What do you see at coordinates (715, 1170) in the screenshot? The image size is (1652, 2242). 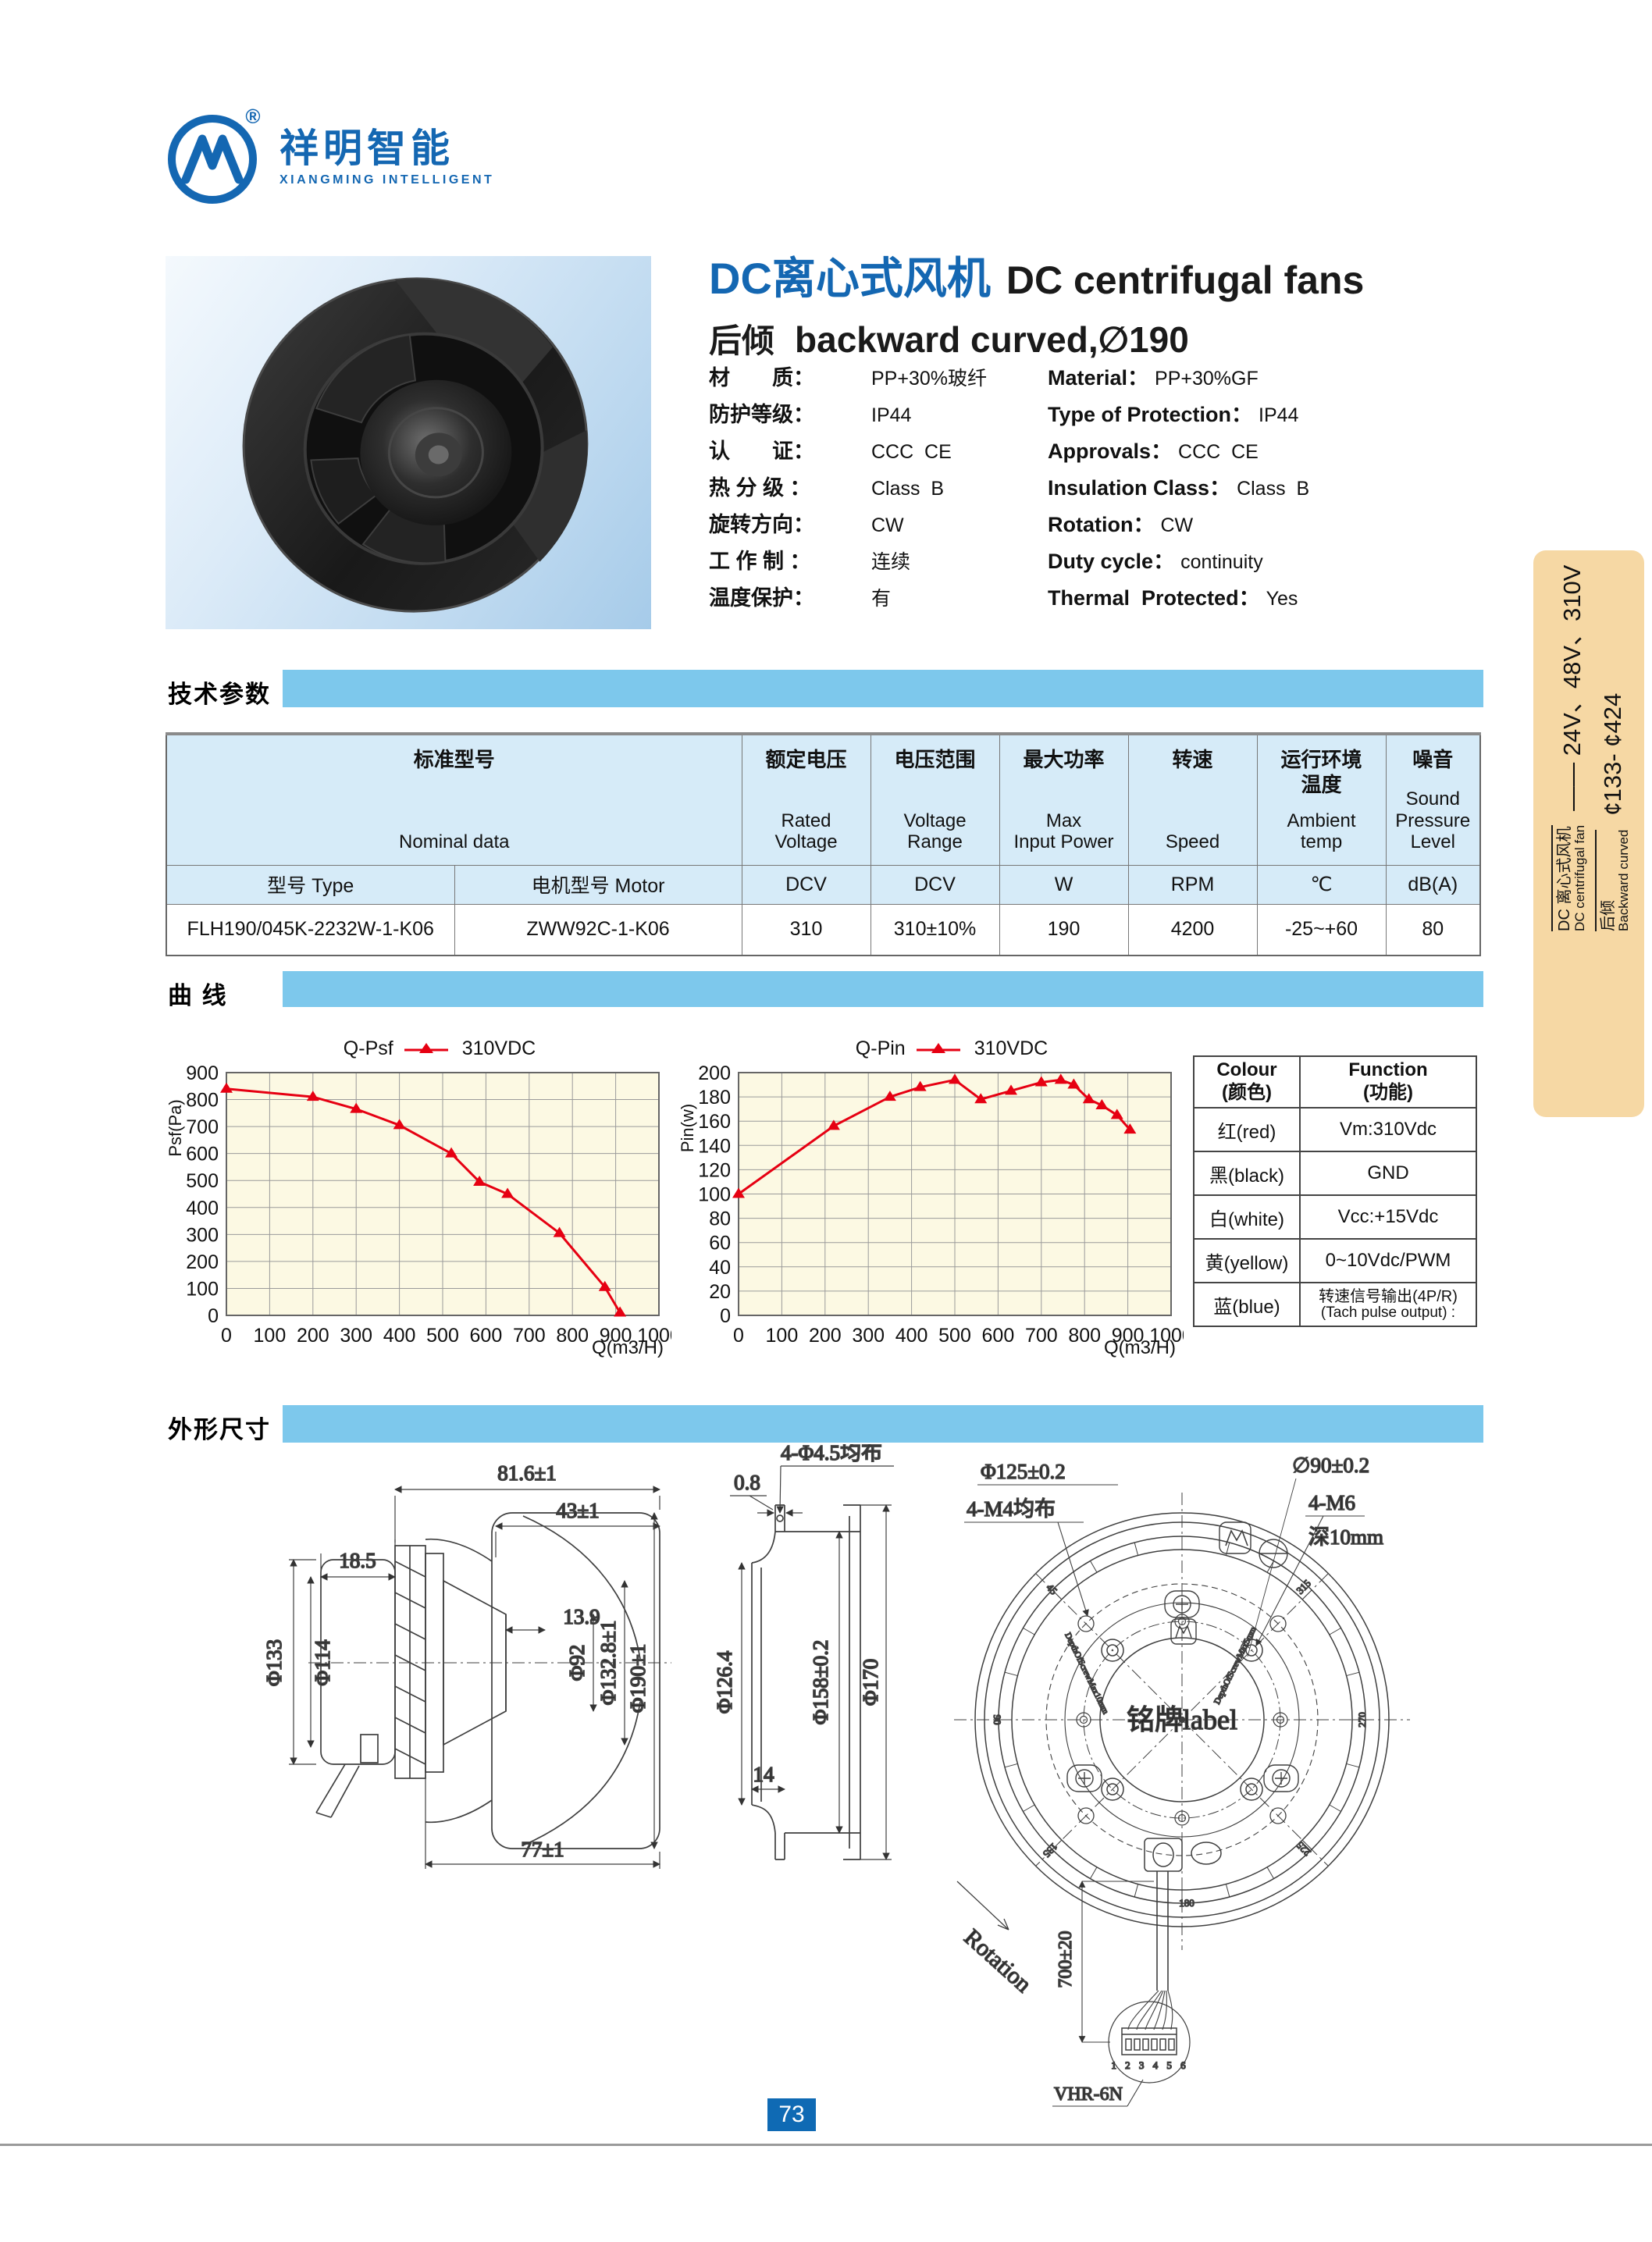 I see `svg-text: 120` at bounding box center [715, 1170].